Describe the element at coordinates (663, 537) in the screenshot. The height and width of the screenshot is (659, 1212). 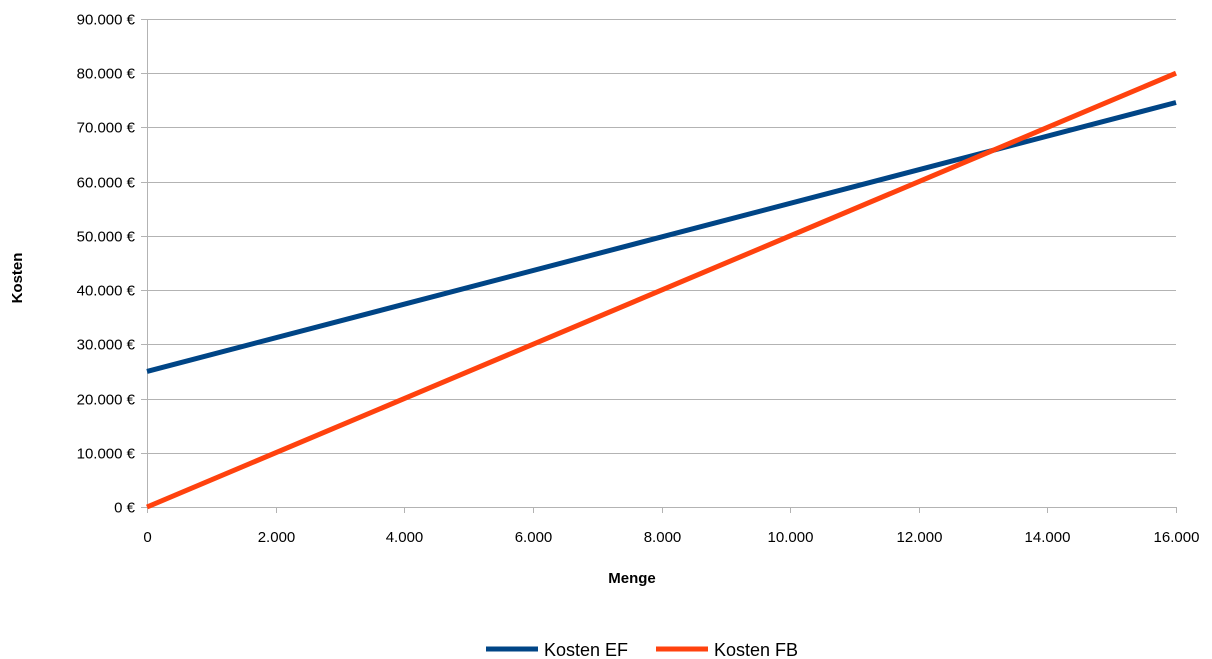
I see `x-tick-label: 8.000` at that location.